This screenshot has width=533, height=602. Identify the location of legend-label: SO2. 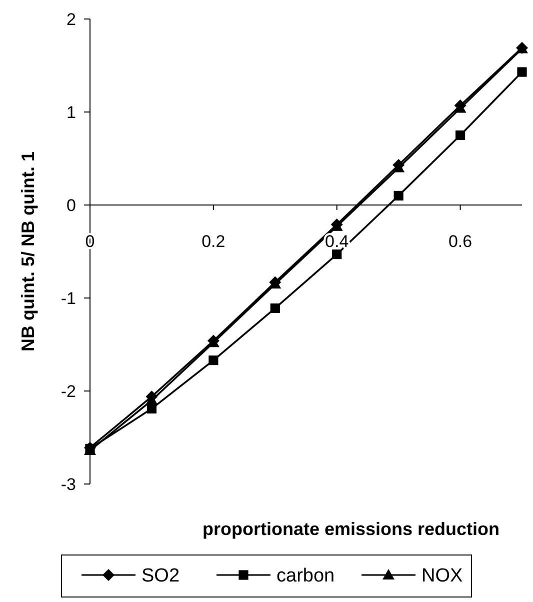
(161, 576).